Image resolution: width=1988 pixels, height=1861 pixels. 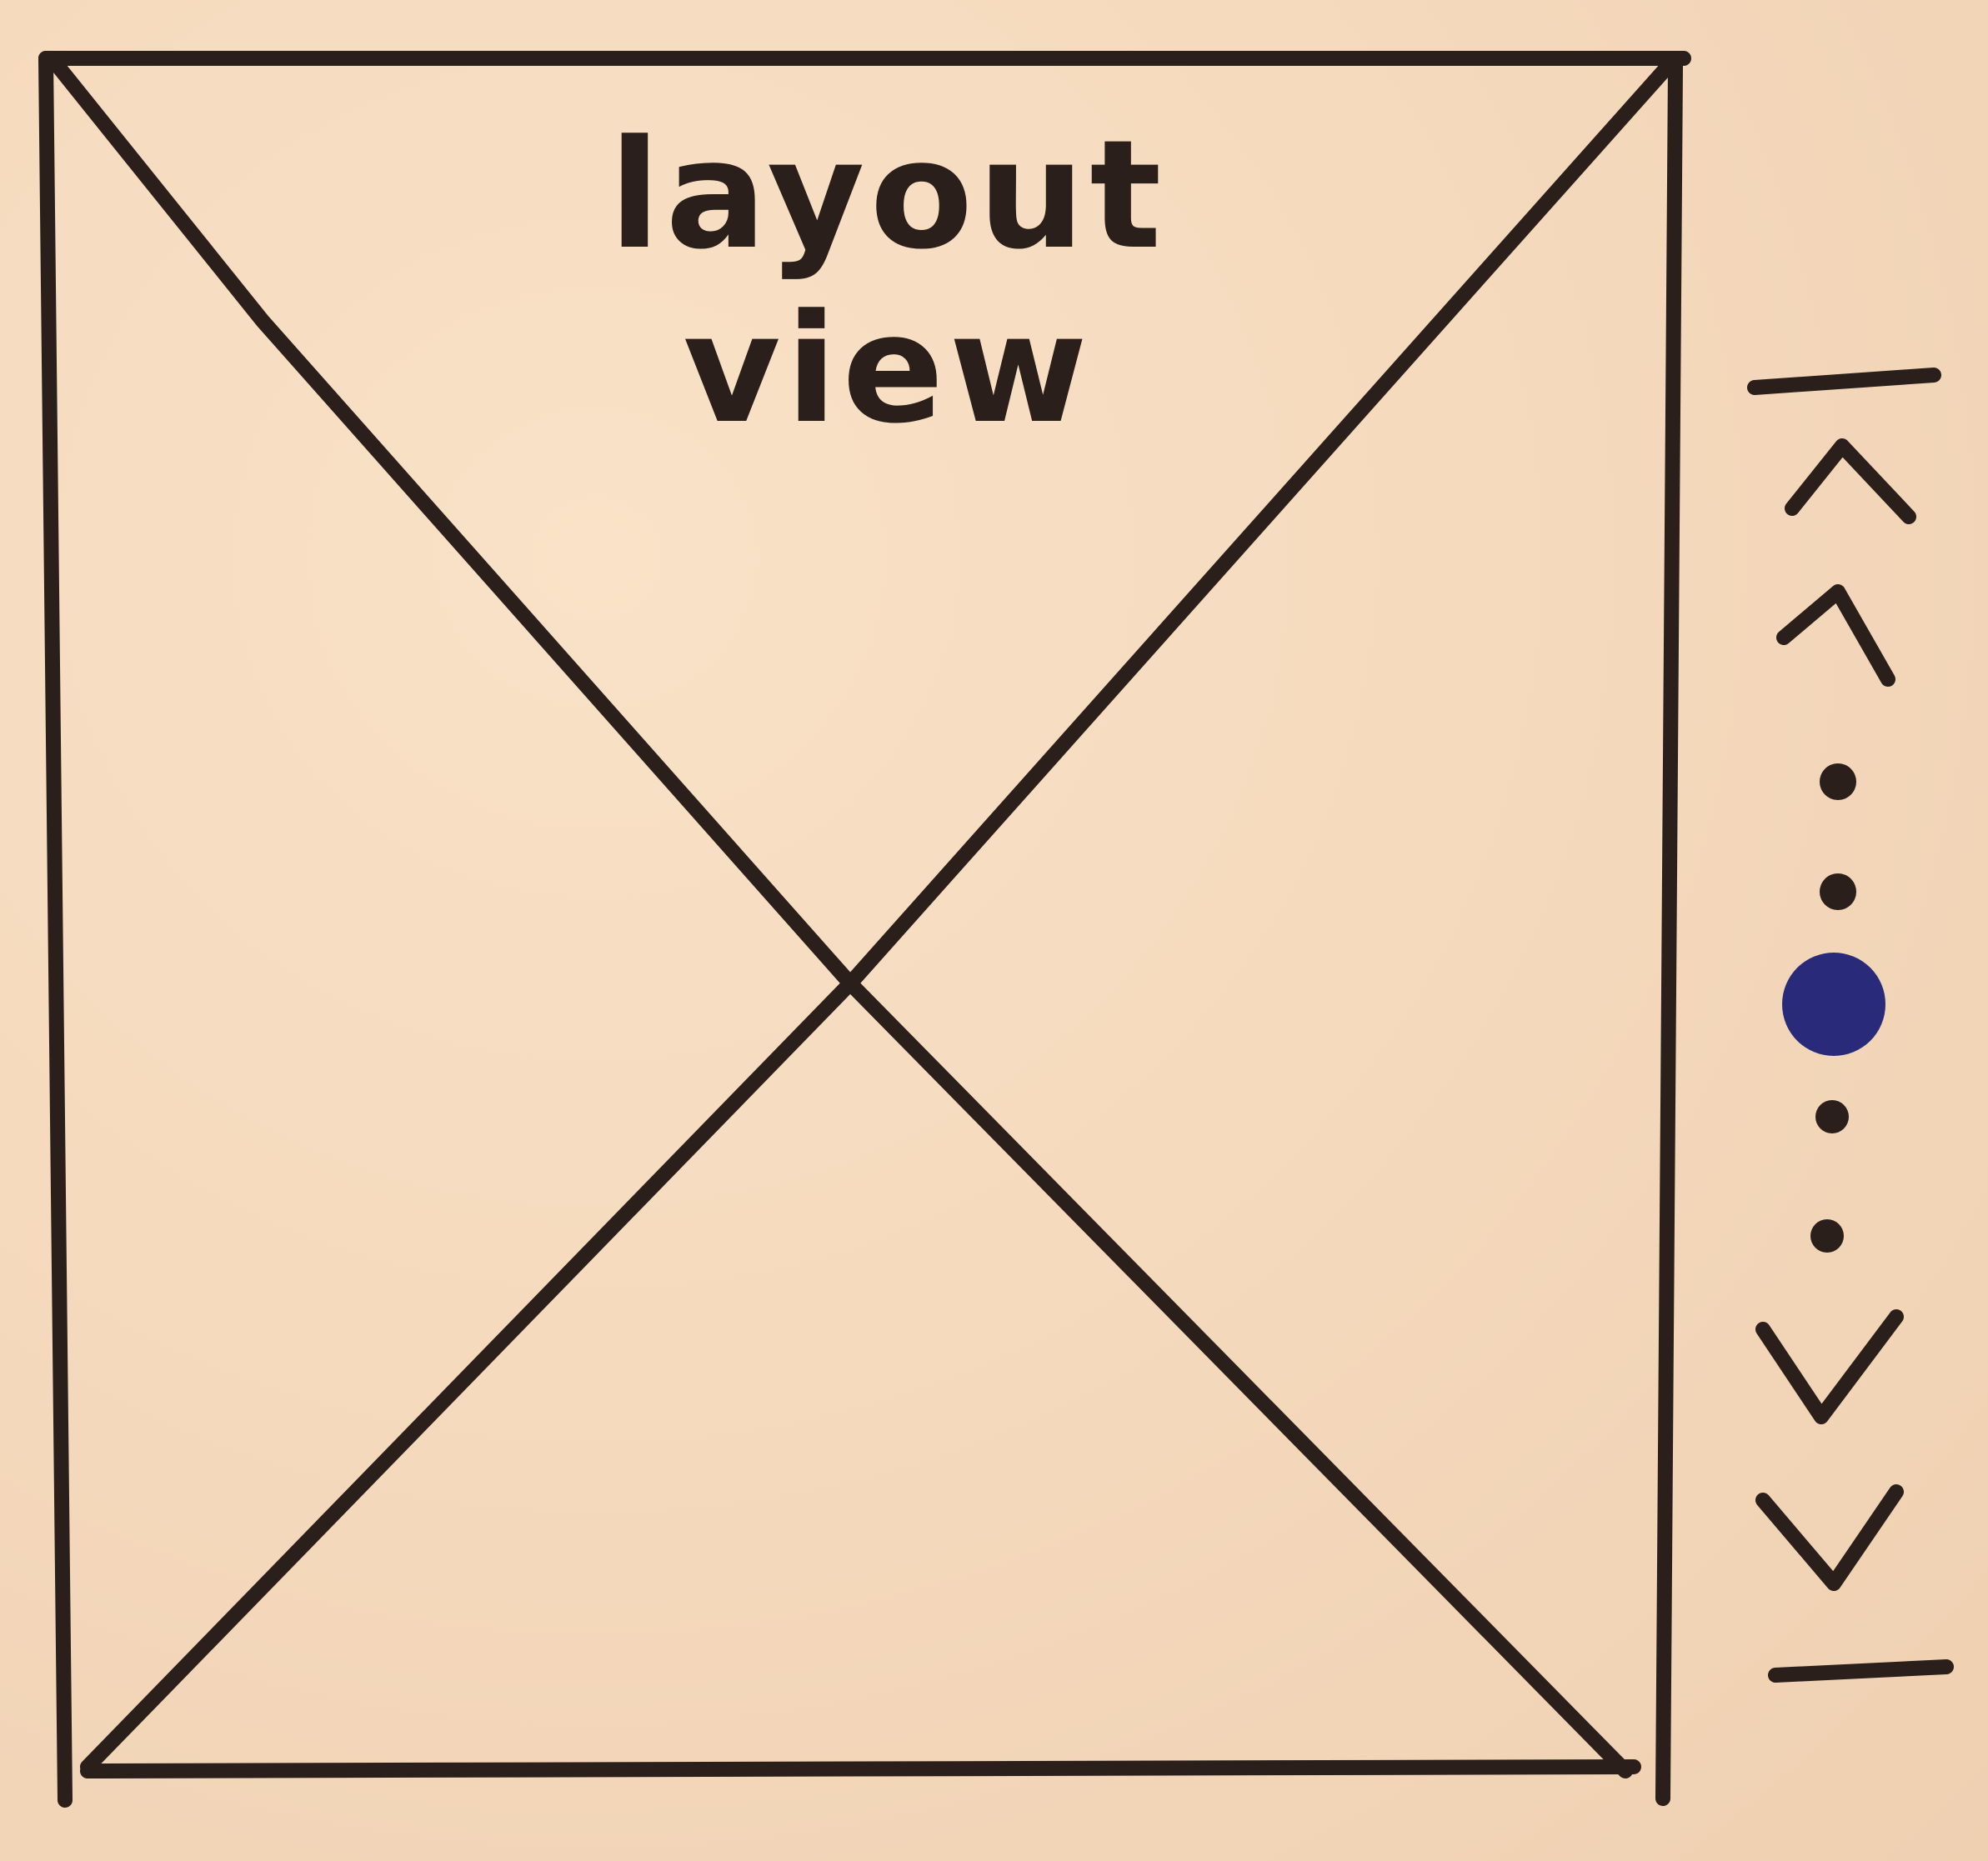 I want to click on page-navigator, so click(x=1850, y=1025).